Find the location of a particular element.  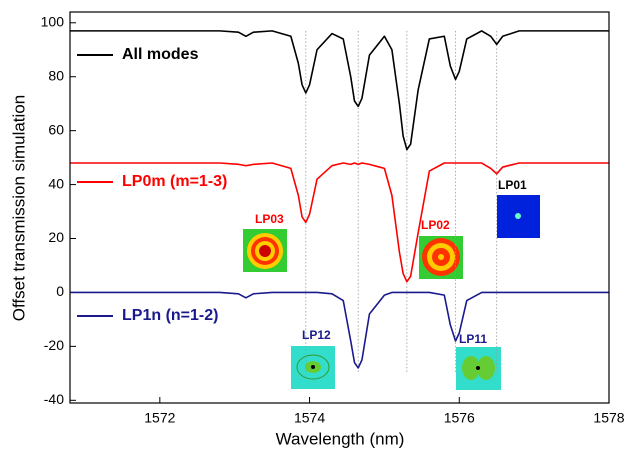

inset-lp03 is located at coordinates (265, 250).